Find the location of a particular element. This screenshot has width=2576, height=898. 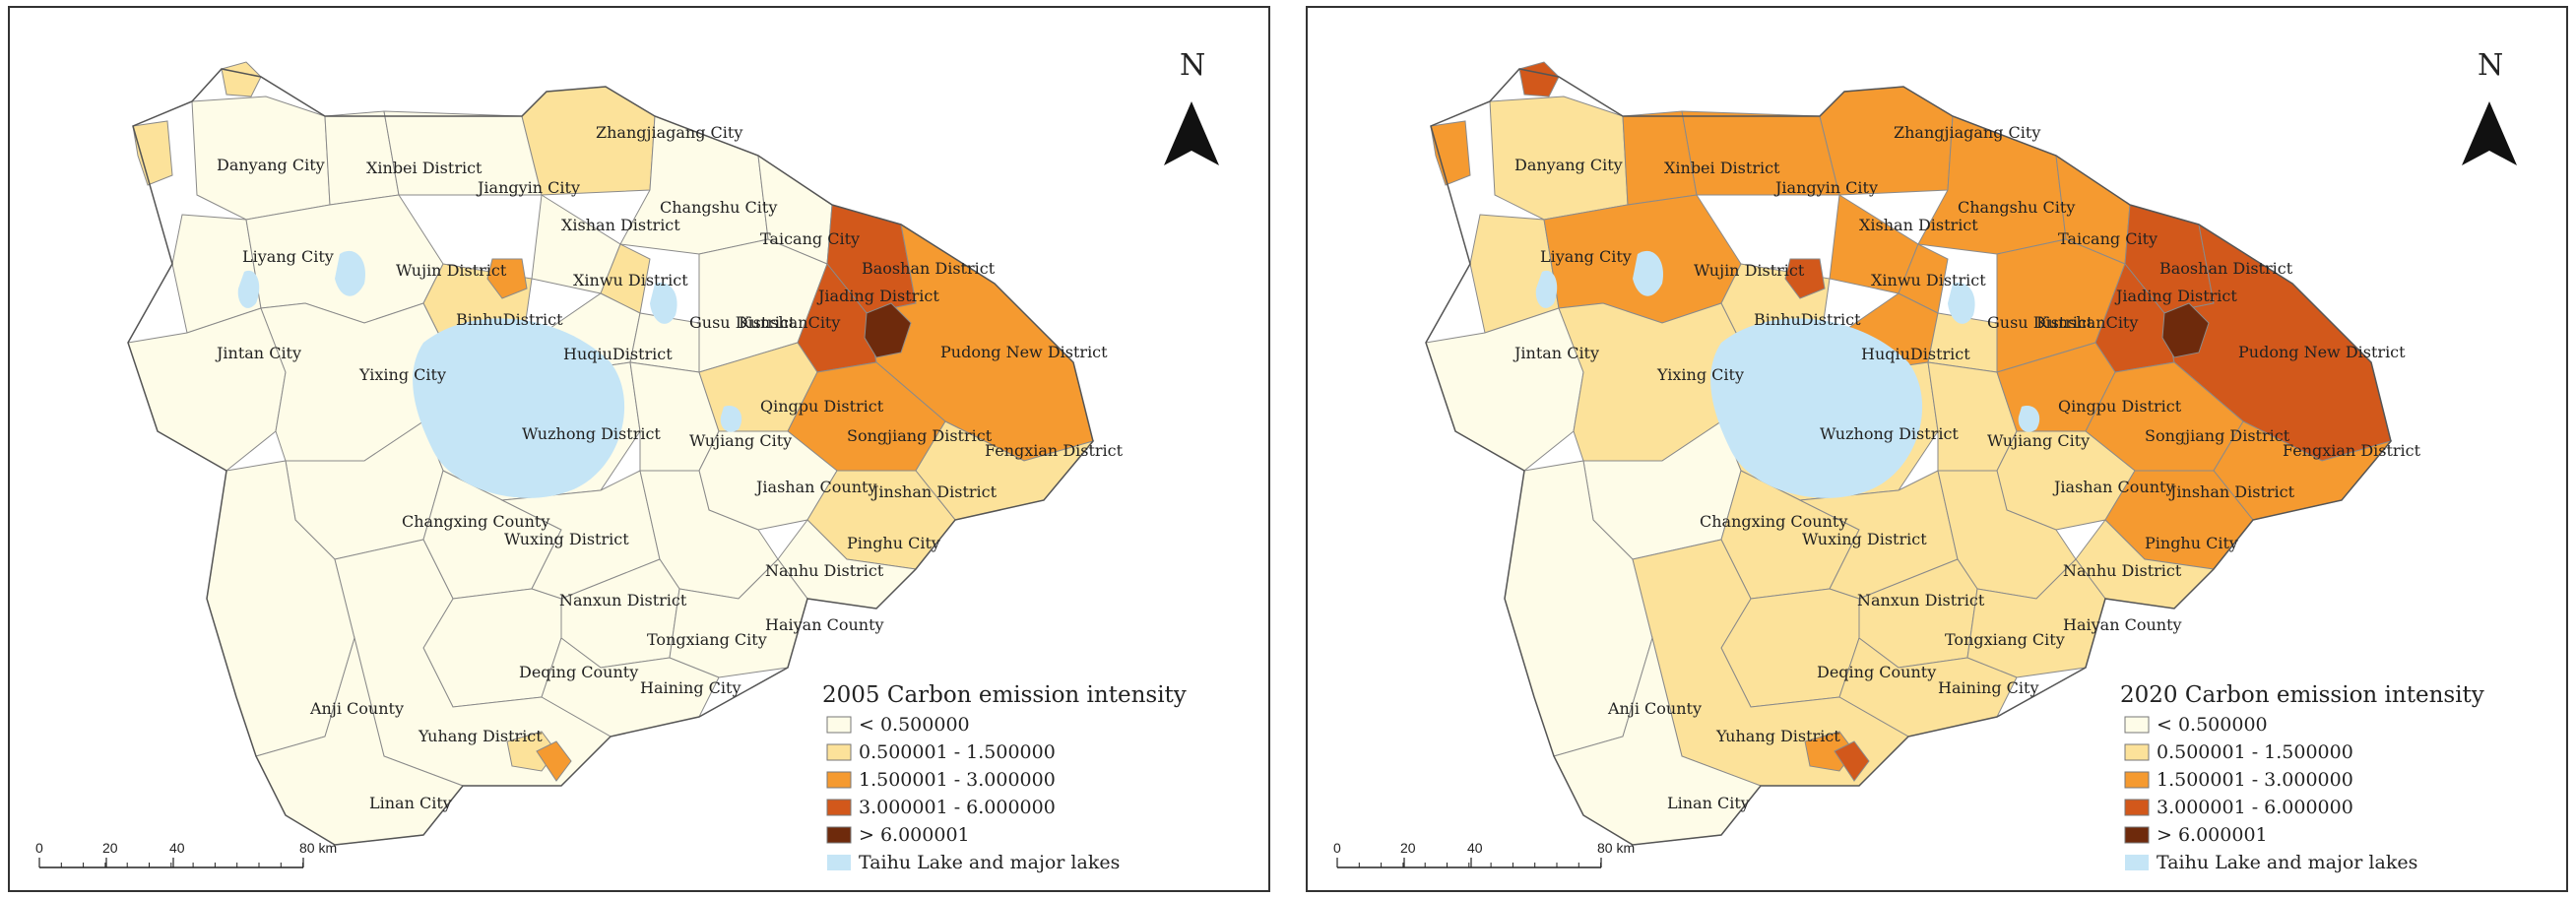

region-label: HuqiuDistrict is located at coordinates (1915, 354).